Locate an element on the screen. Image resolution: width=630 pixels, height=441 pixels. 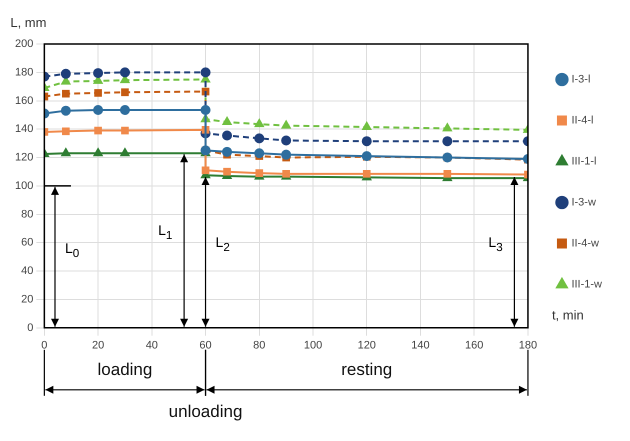
annotation: L$_{1}$ is located at coordinates (165, 232).